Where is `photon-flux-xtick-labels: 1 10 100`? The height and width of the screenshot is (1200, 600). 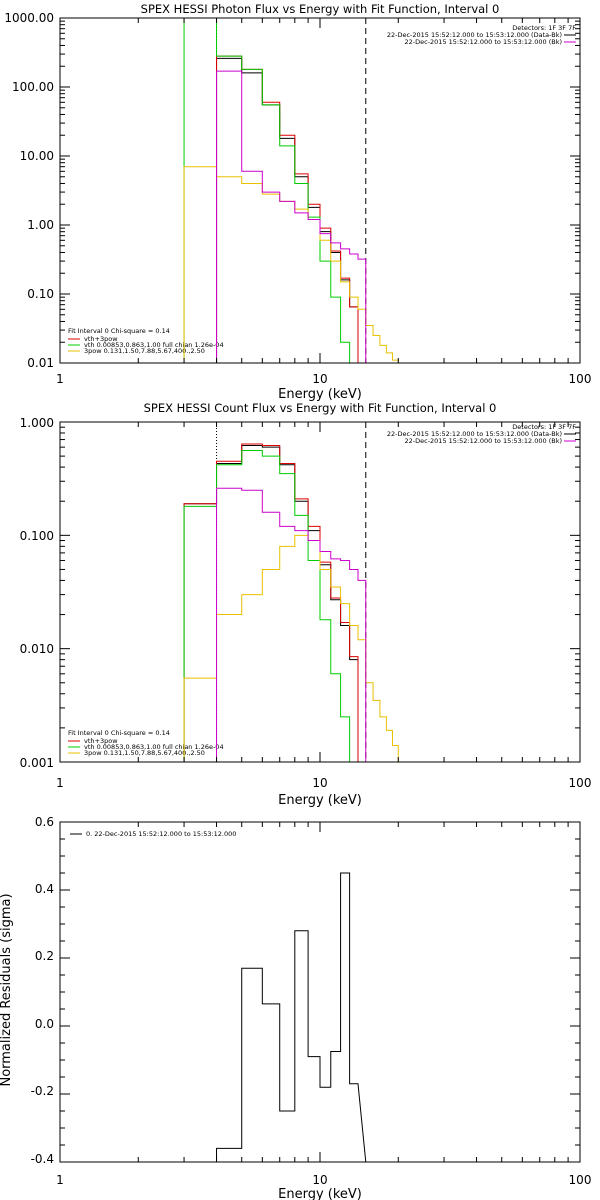 photon-flux-xtick-labels: 1 10 100 is located at coordinates (323, 379).